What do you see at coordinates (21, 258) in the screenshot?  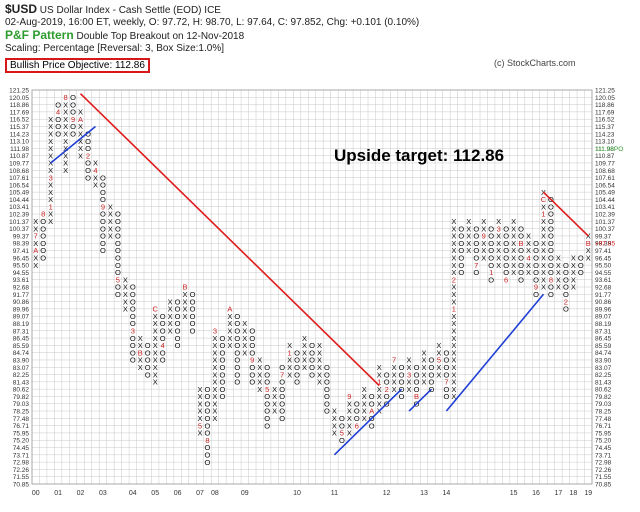 I see `y-tick-label-left: 96.45` at bounding box center [21, 258].